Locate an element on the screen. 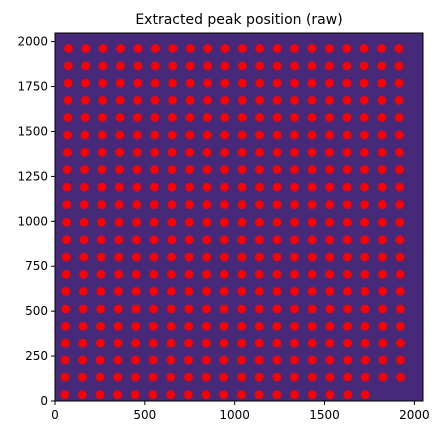  y-tick-label: 250 is located at coordinates (36, 356).